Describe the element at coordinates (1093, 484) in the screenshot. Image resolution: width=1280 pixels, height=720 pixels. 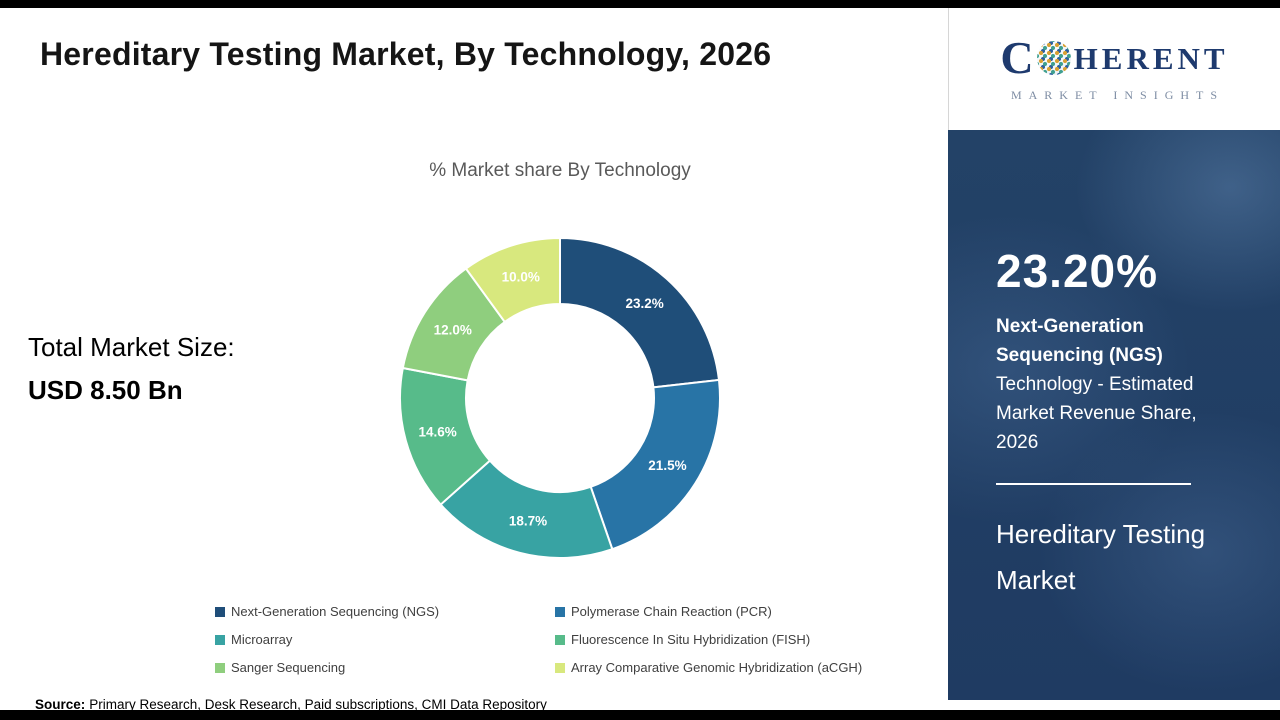
I see `divider-line` at that location.